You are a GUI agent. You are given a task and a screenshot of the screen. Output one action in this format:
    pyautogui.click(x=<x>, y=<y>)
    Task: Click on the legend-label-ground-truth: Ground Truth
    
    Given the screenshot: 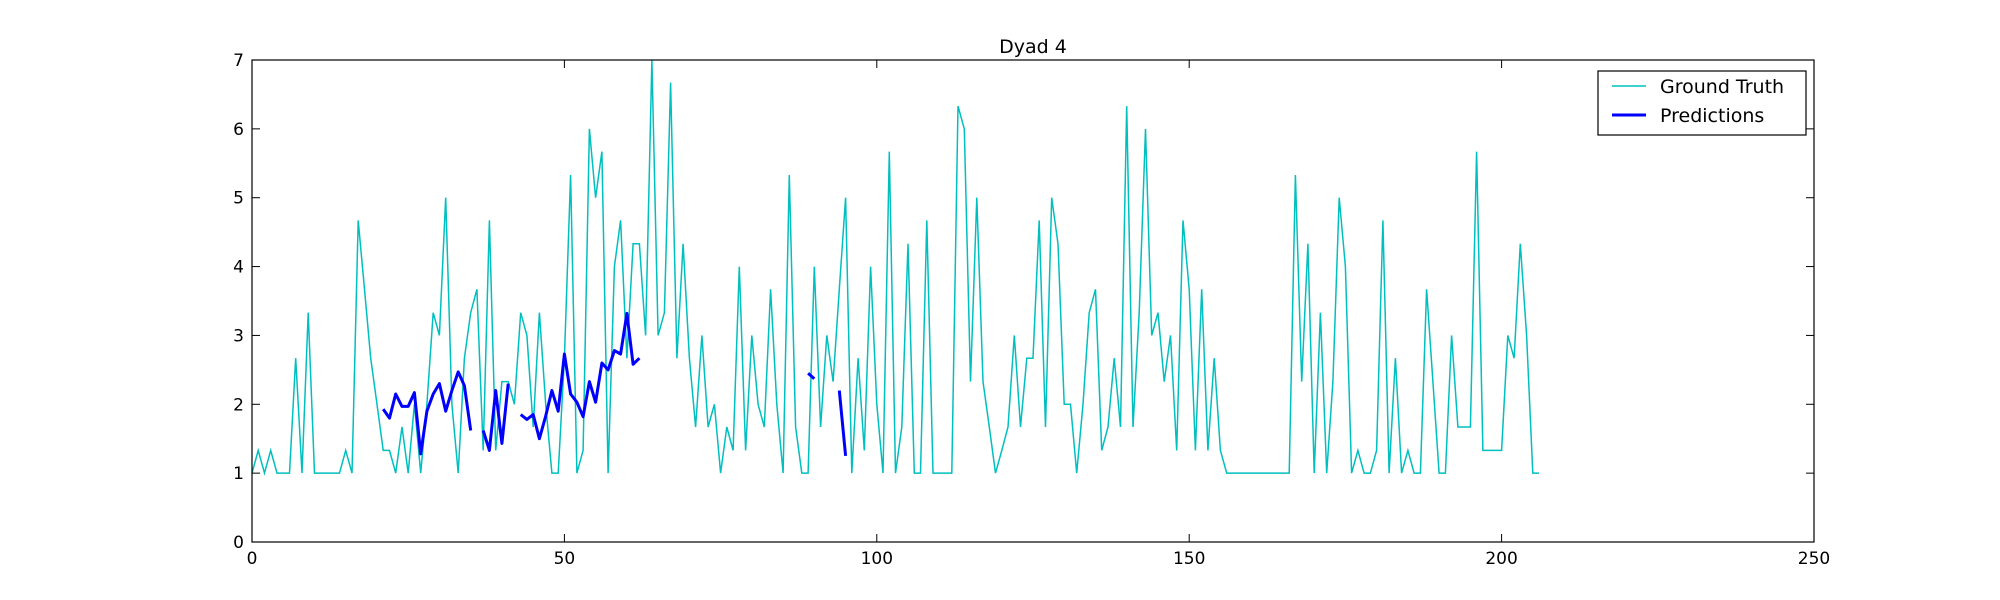 What is the action you would take?
    pyautogui.click(x=1722, y=87)
    